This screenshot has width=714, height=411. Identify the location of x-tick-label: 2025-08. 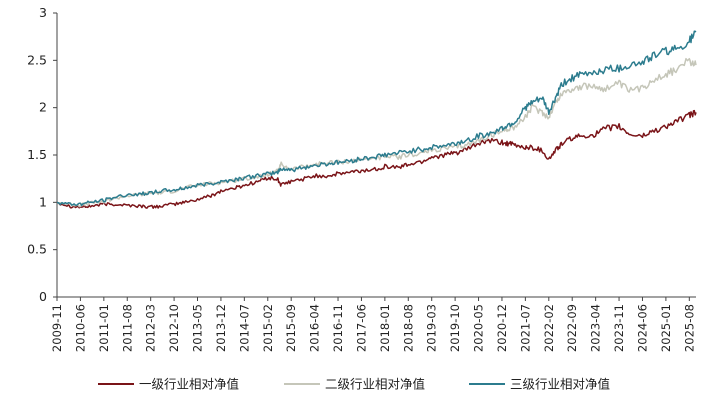
(689, 328).